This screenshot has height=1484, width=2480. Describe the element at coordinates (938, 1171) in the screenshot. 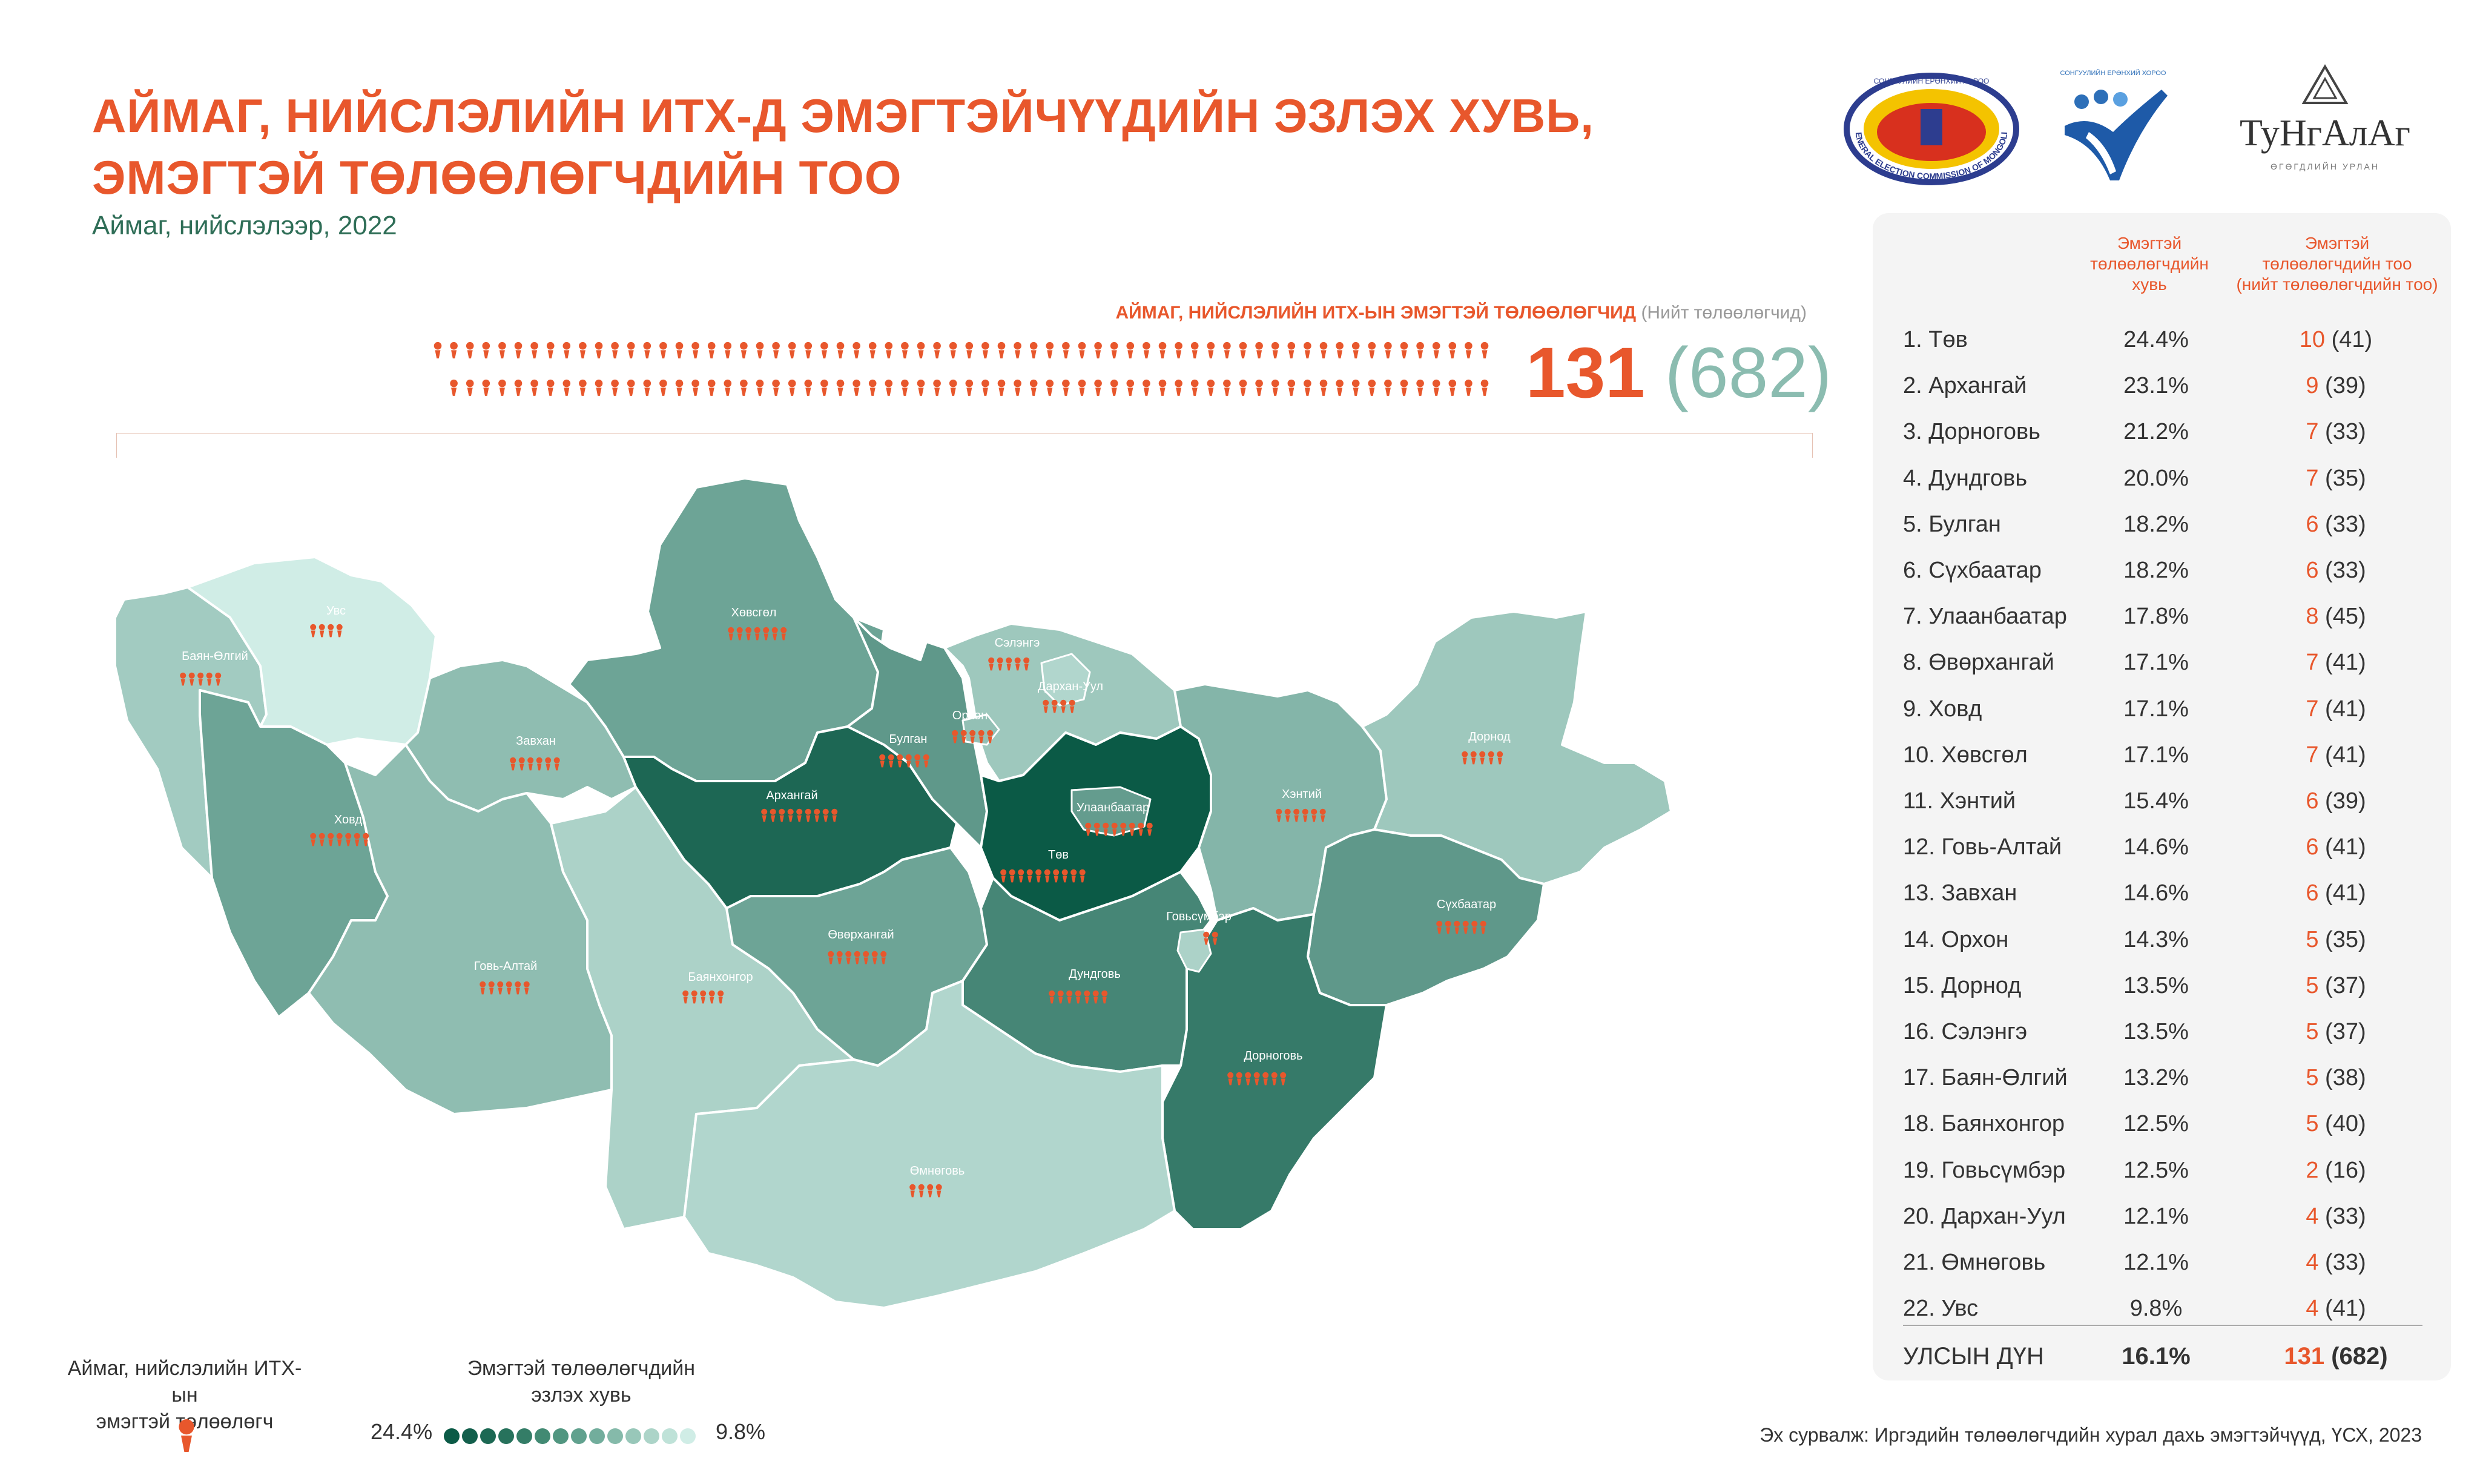

I see `region-label-өмнөговь: Өмнөговь` at that location.